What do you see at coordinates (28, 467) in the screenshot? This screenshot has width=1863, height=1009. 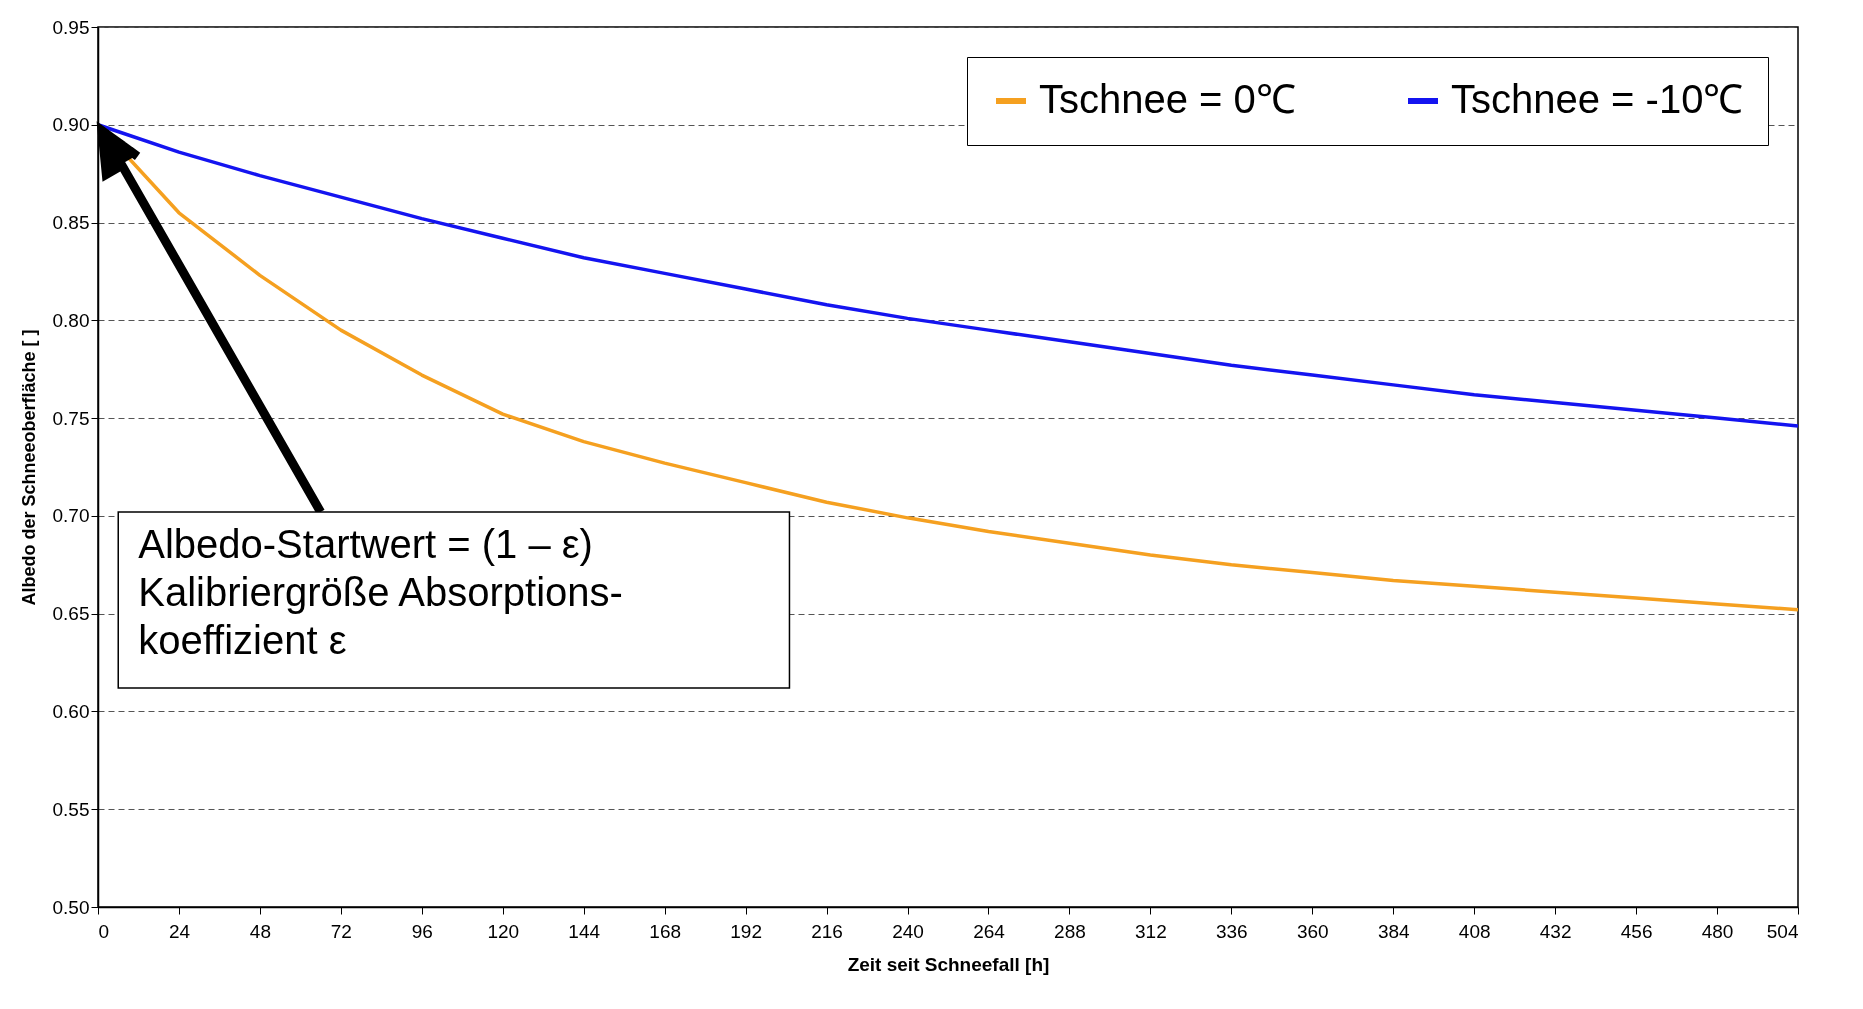 I see `y-axis-title: Albedo der Schneeoberfläche [ ]` at bounding box center [28, 467].